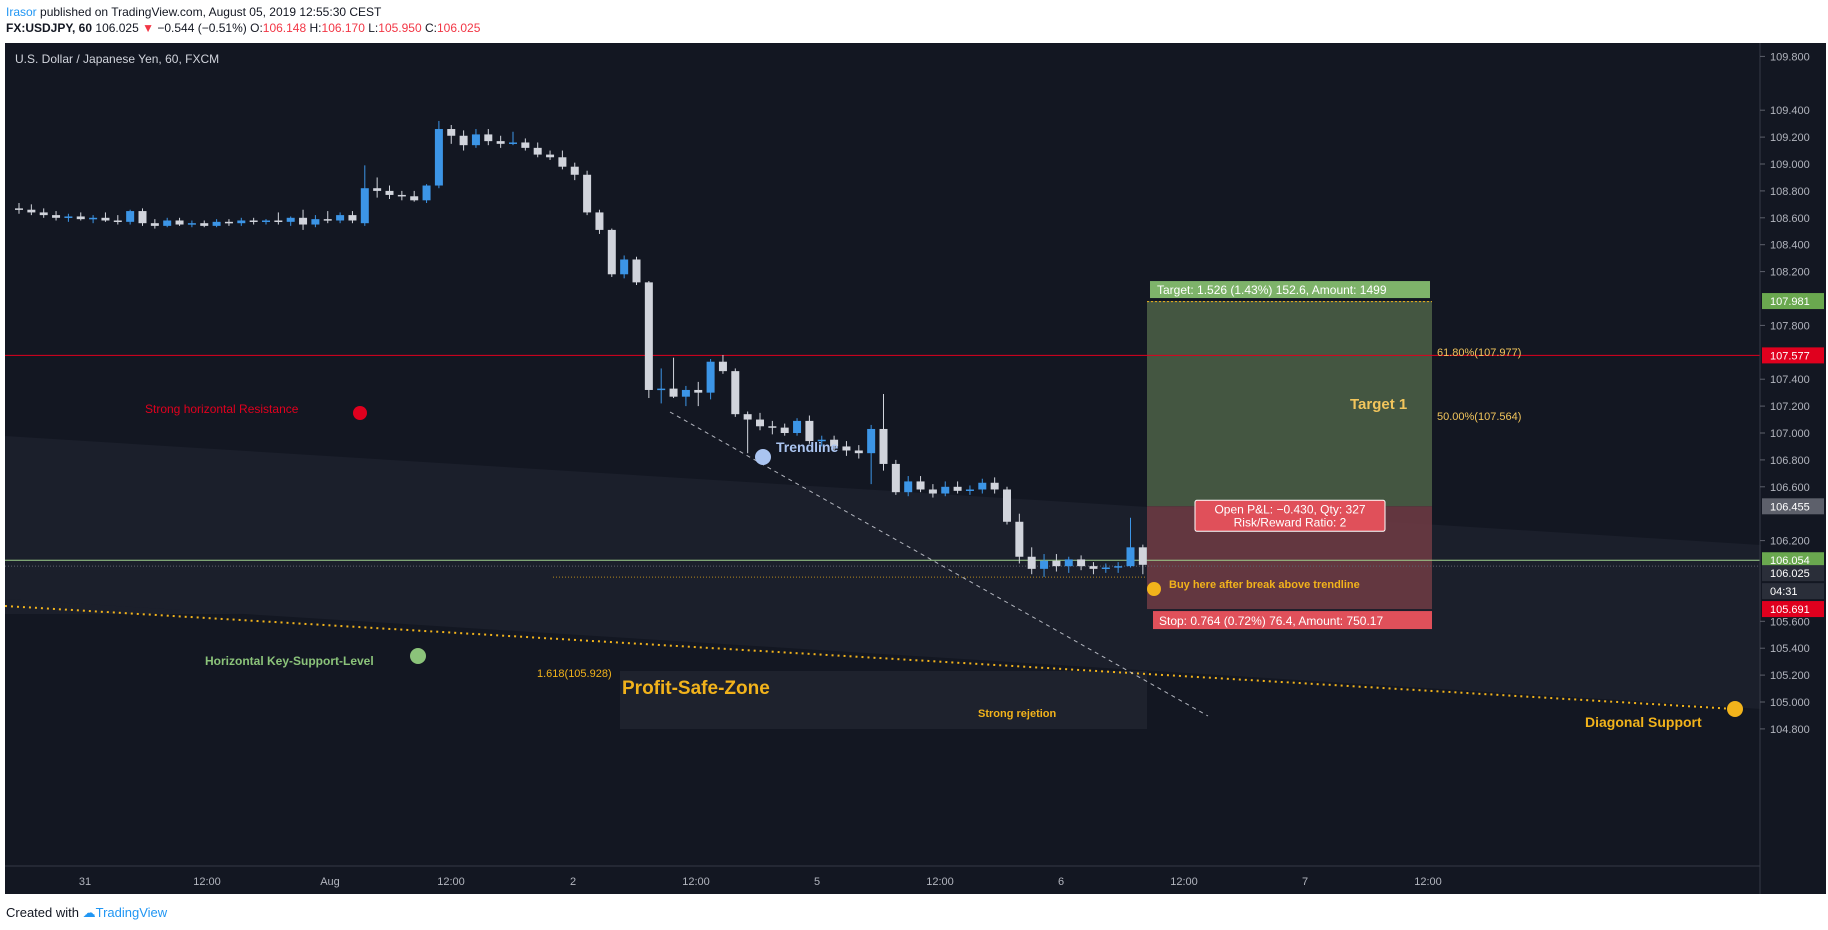 The height and width of the screenshot is (930, 1828). I want to click on fib-1618-label: 1.618(105.928), so click(574, 674).